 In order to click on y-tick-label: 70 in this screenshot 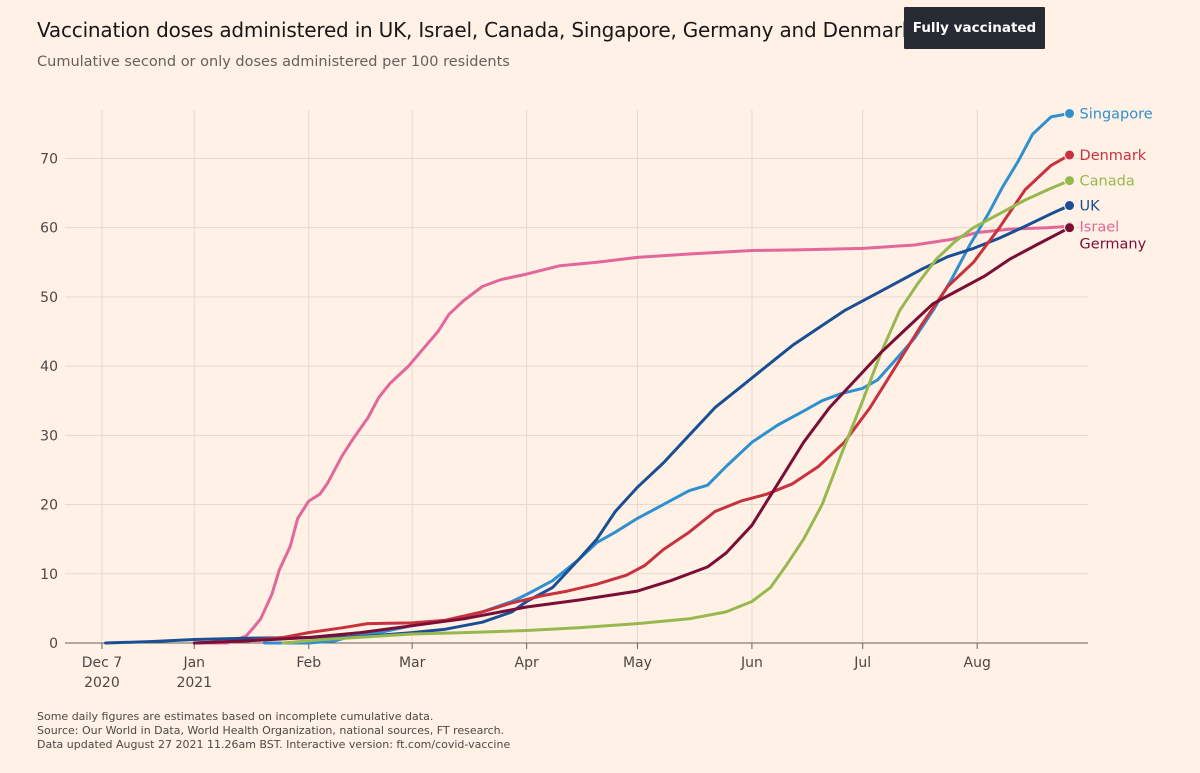, I will do `click(49, 159)`.